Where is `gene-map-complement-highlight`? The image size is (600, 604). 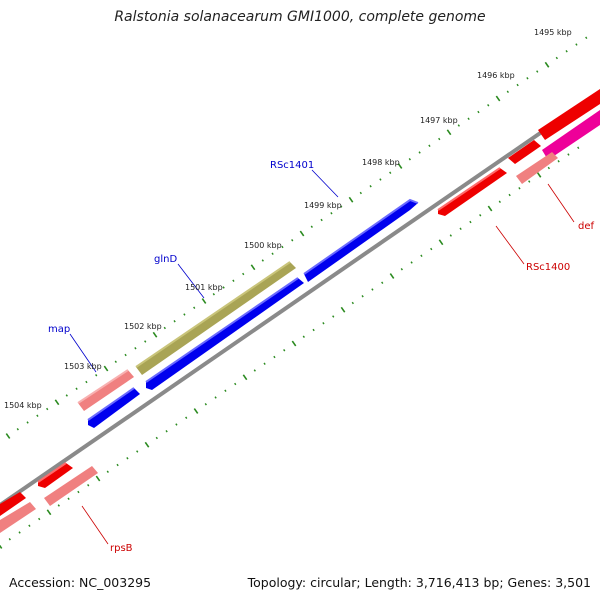 gene-map-complement-highlight is located at coordinates (111, 404).